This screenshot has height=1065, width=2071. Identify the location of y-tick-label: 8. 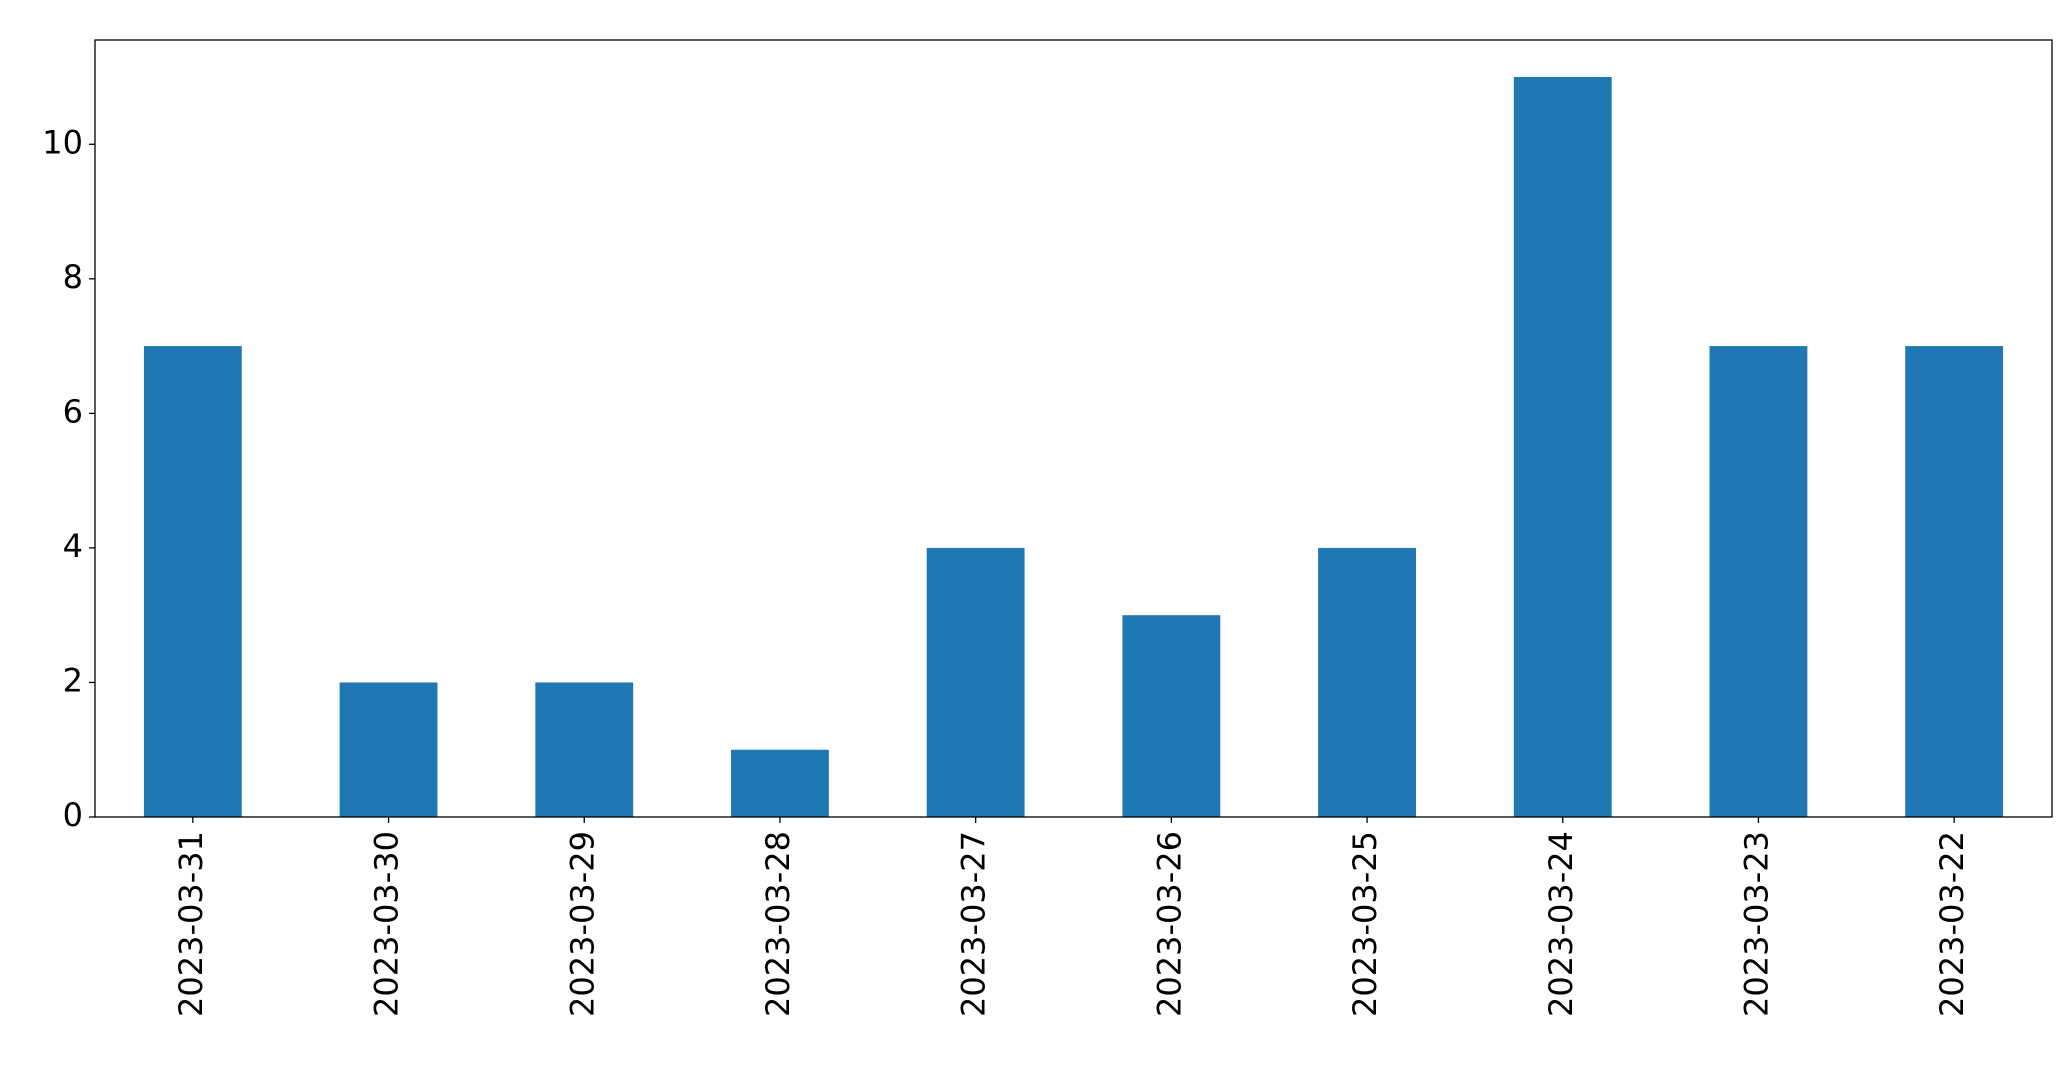
(73, 277).